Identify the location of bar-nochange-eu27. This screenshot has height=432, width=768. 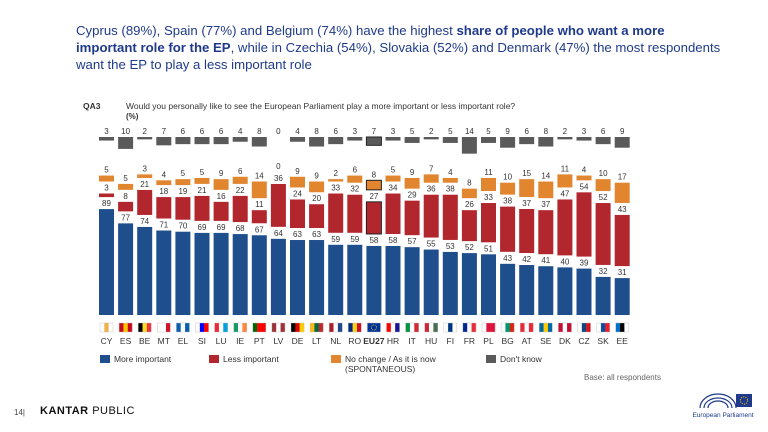
(373, 185).